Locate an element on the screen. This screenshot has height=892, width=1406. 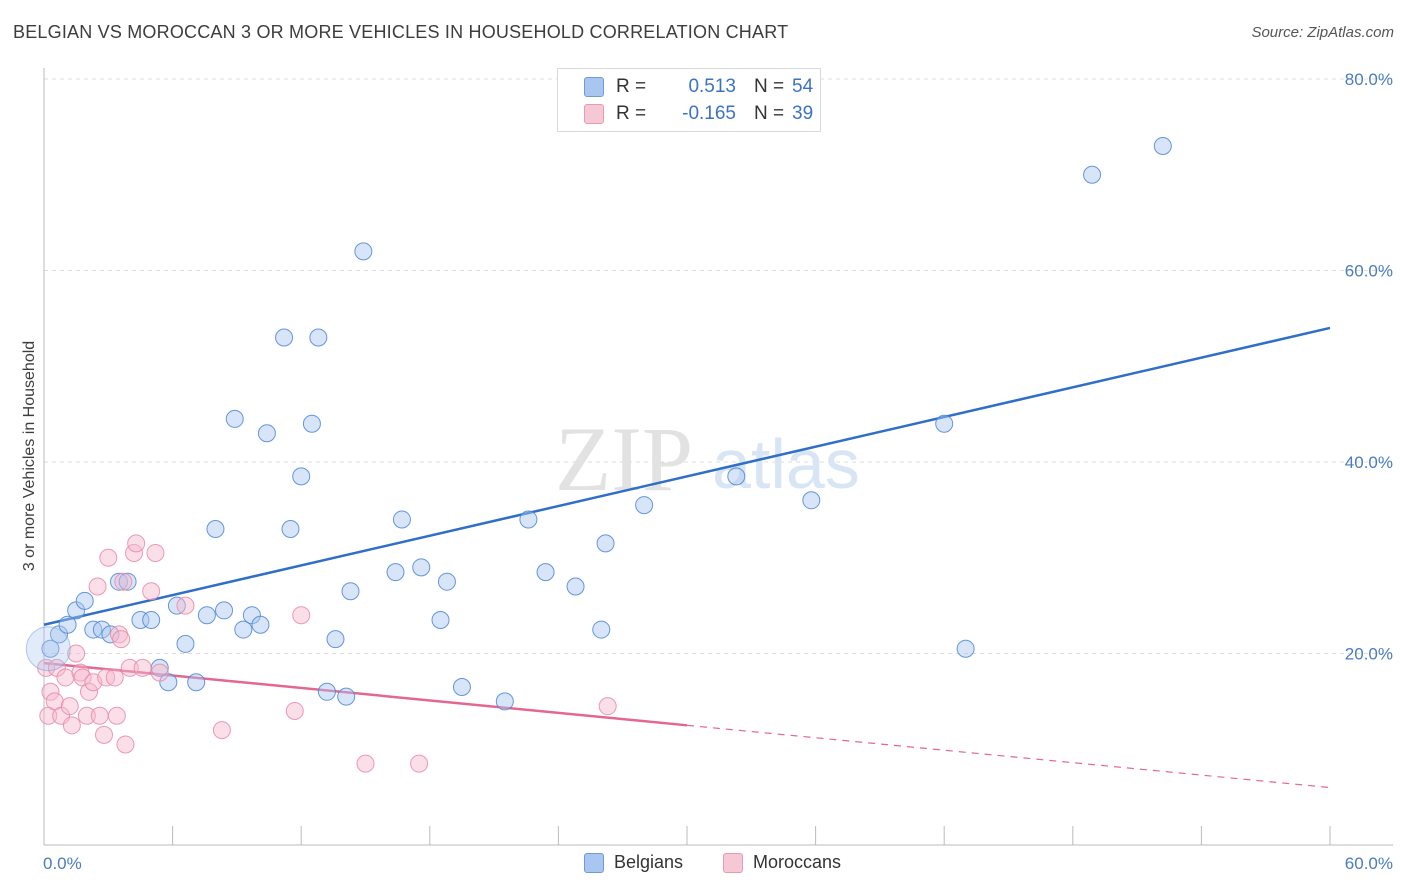
y-axis-label: 3 or more Vehicles in Household is located at coordinates (29, 456).